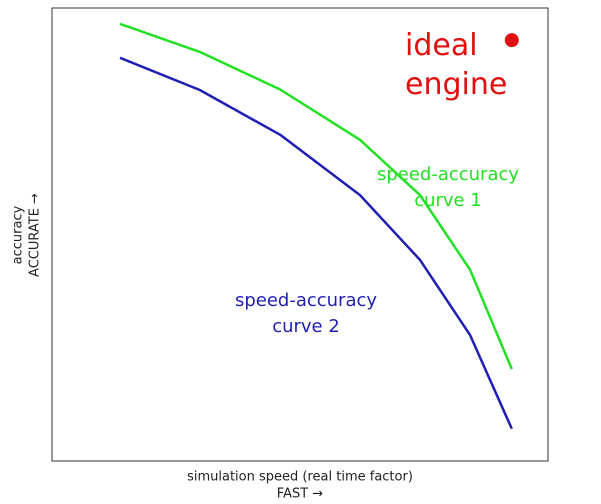  What do you see at coordinates (306, 313) in the screenshot?
I see `series-label: speed-accuracy curve 2` at bounding box center [306, 313].